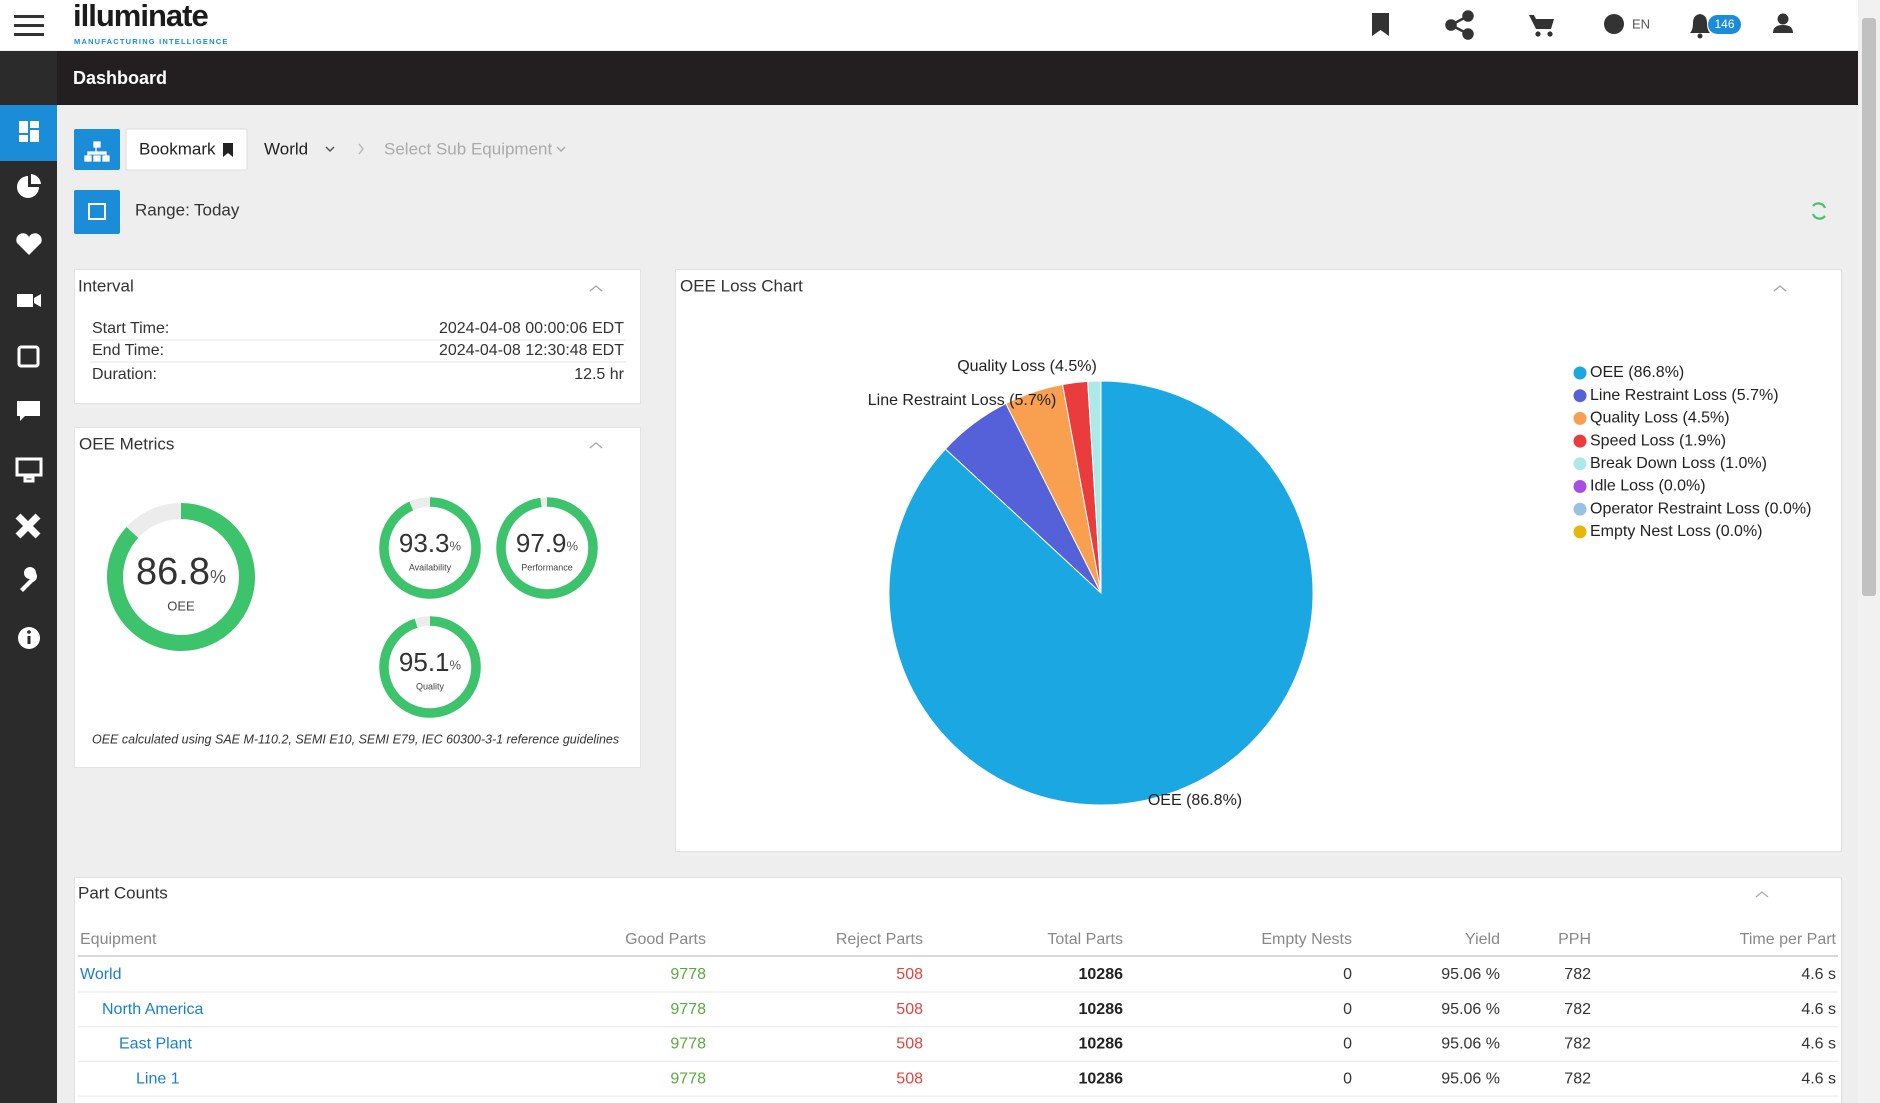 The height and width of the screenshot is (1103, 1880). What do you see at coordinates (29, 640) in the screenshot?
I see `info-stem` at bounding box center [29, 640].